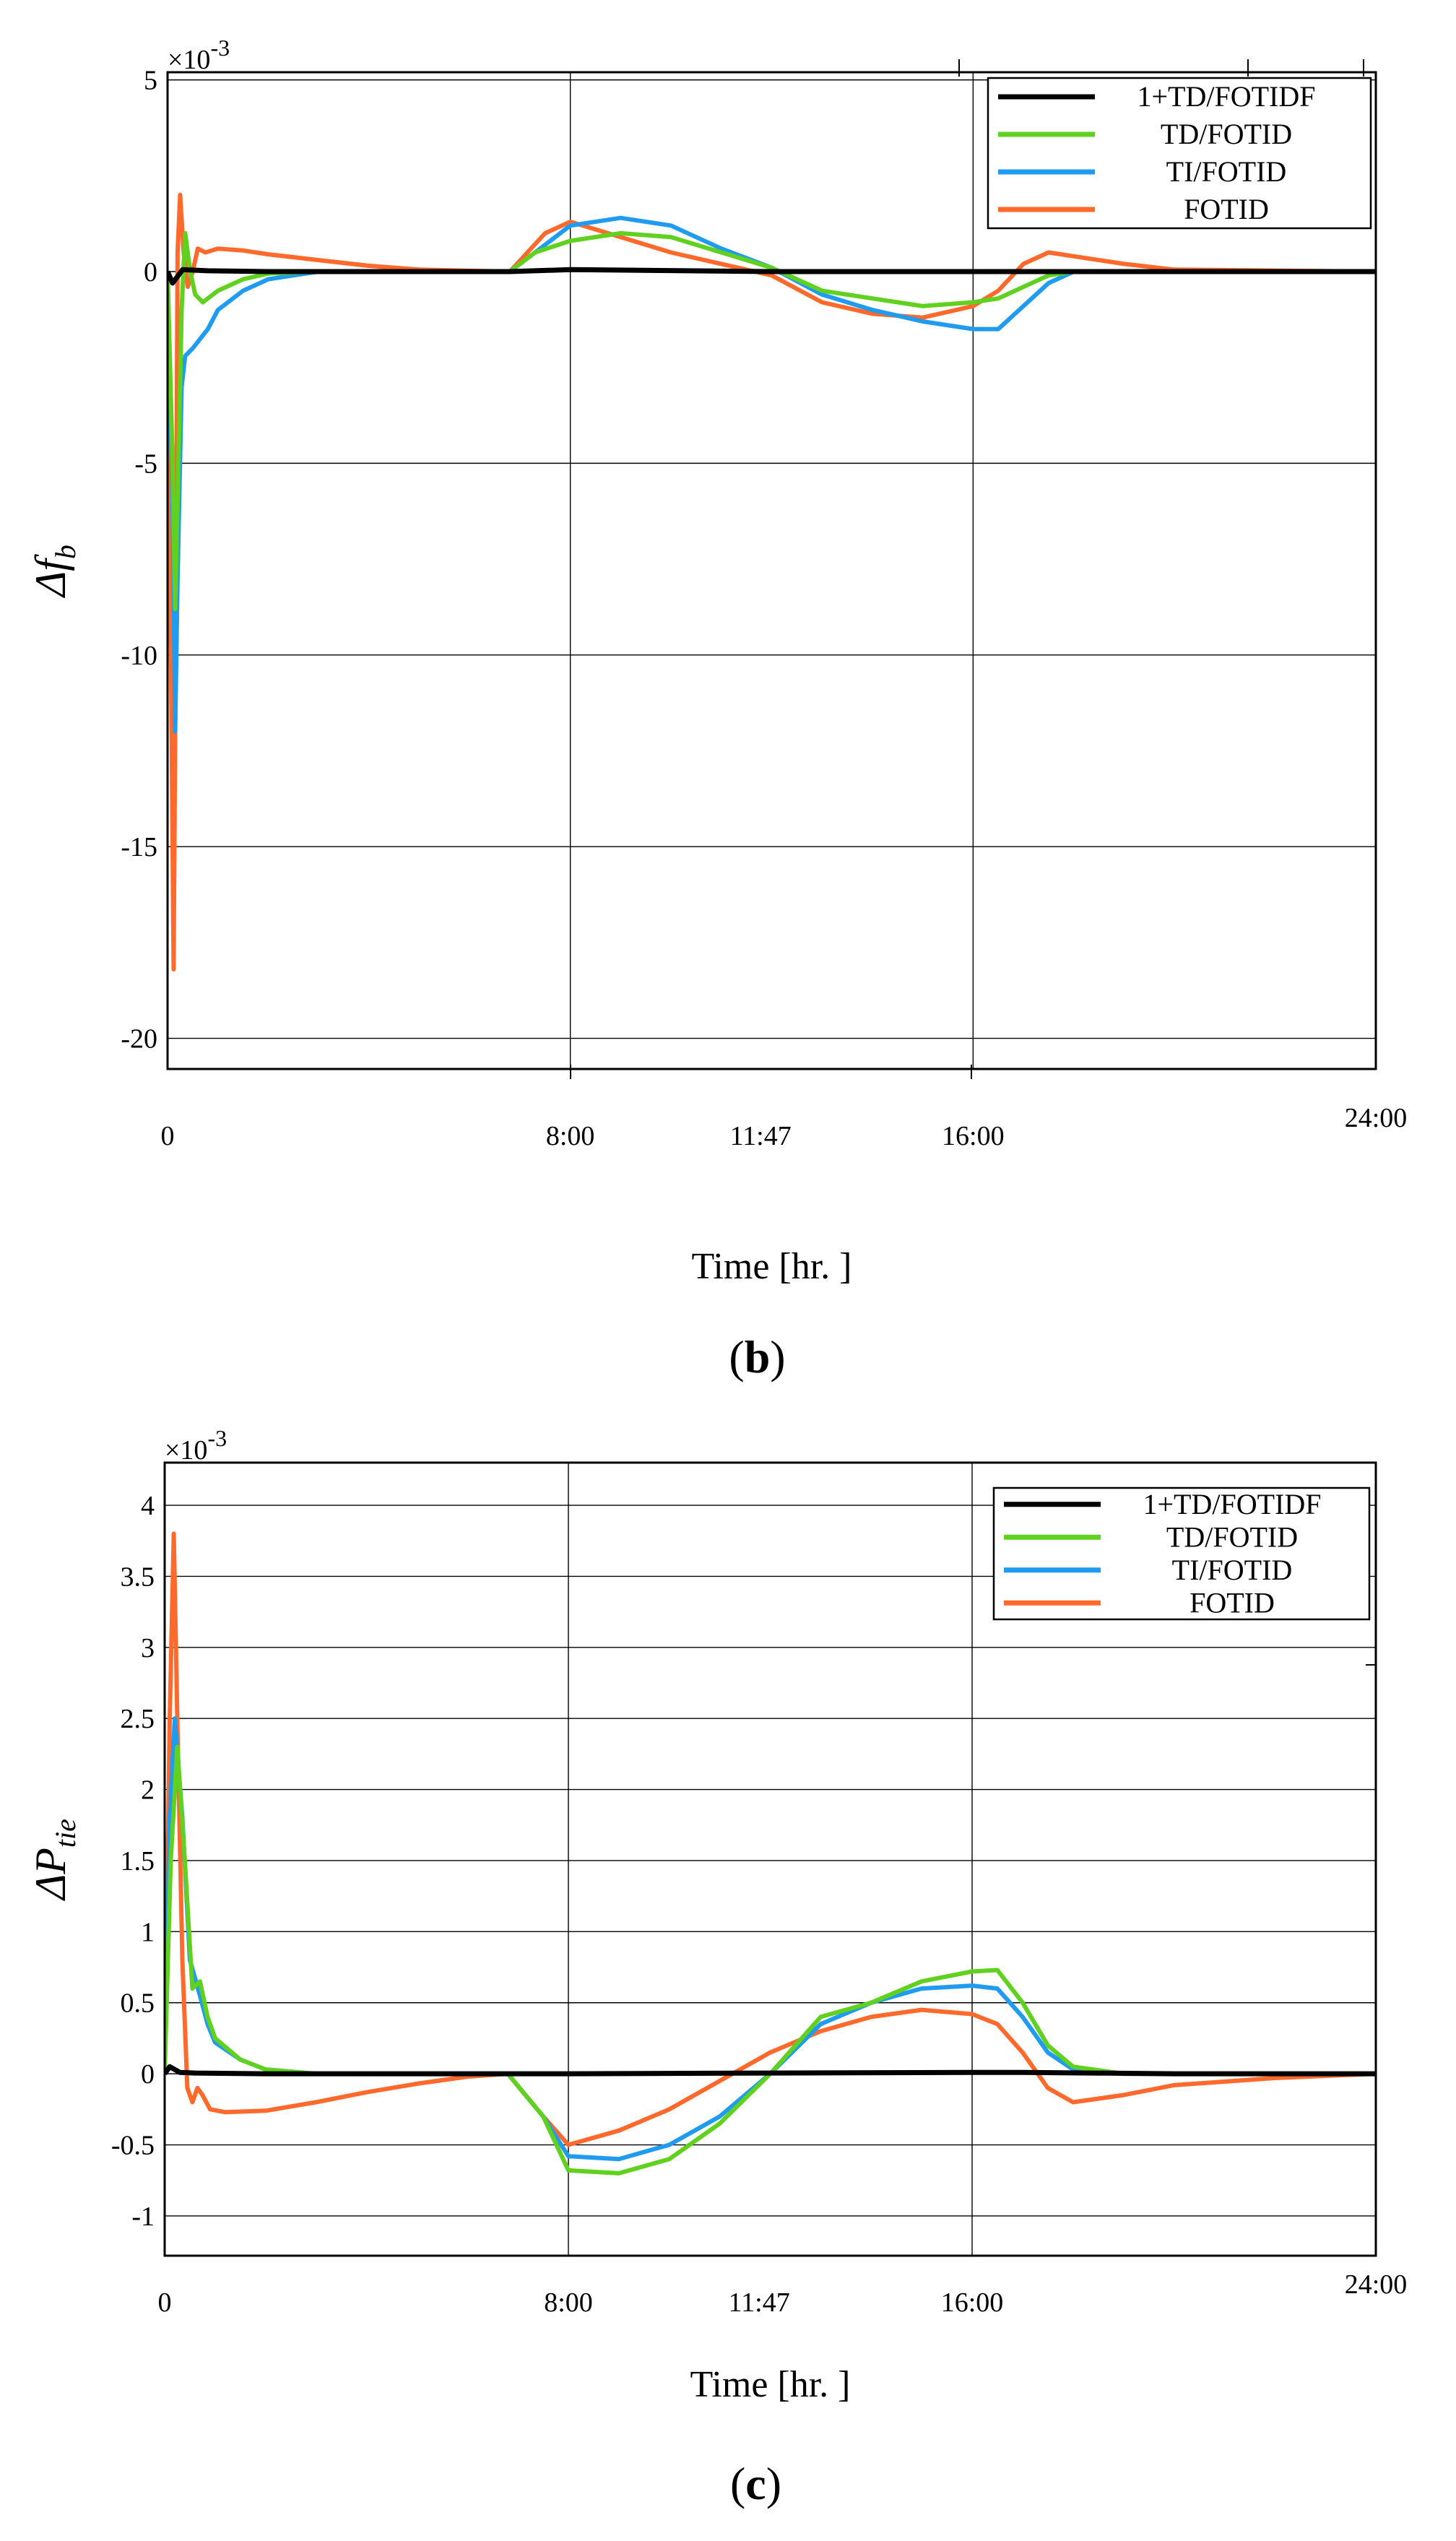 The width and height of the screenshot is (1456, 2541). What do you see at coordinates (138, 2003) in the screenshot?
I see `y-tick-label: 0.5` at bounding box center [138, 2003].